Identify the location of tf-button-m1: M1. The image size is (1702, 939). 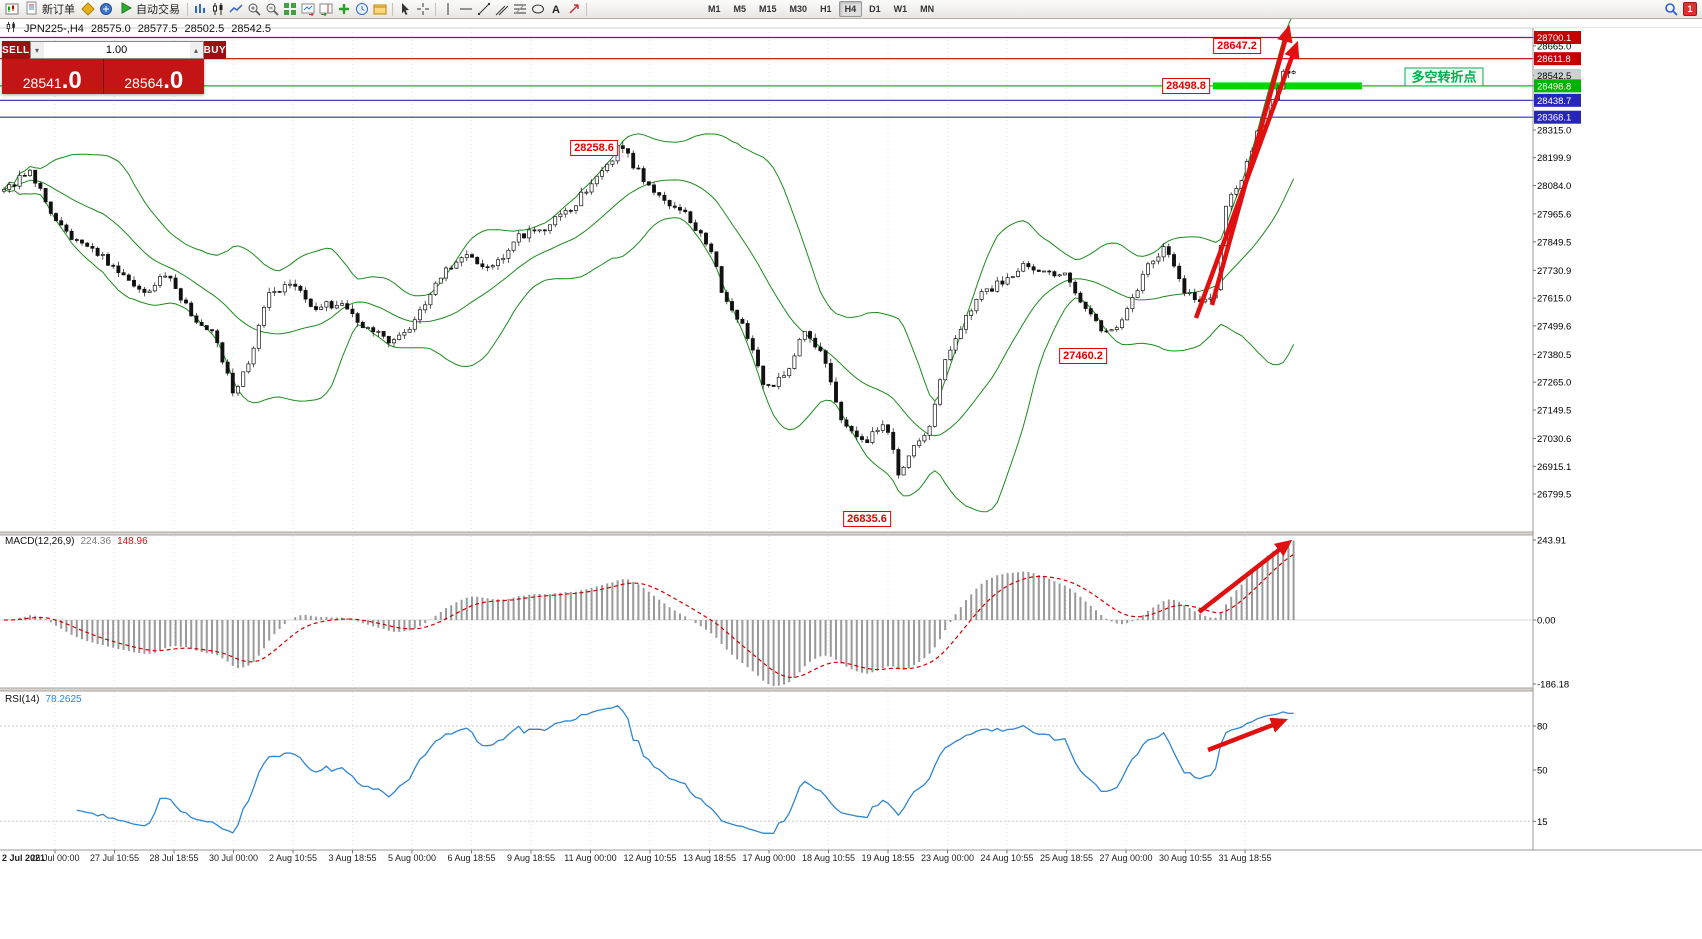
(714, 9).